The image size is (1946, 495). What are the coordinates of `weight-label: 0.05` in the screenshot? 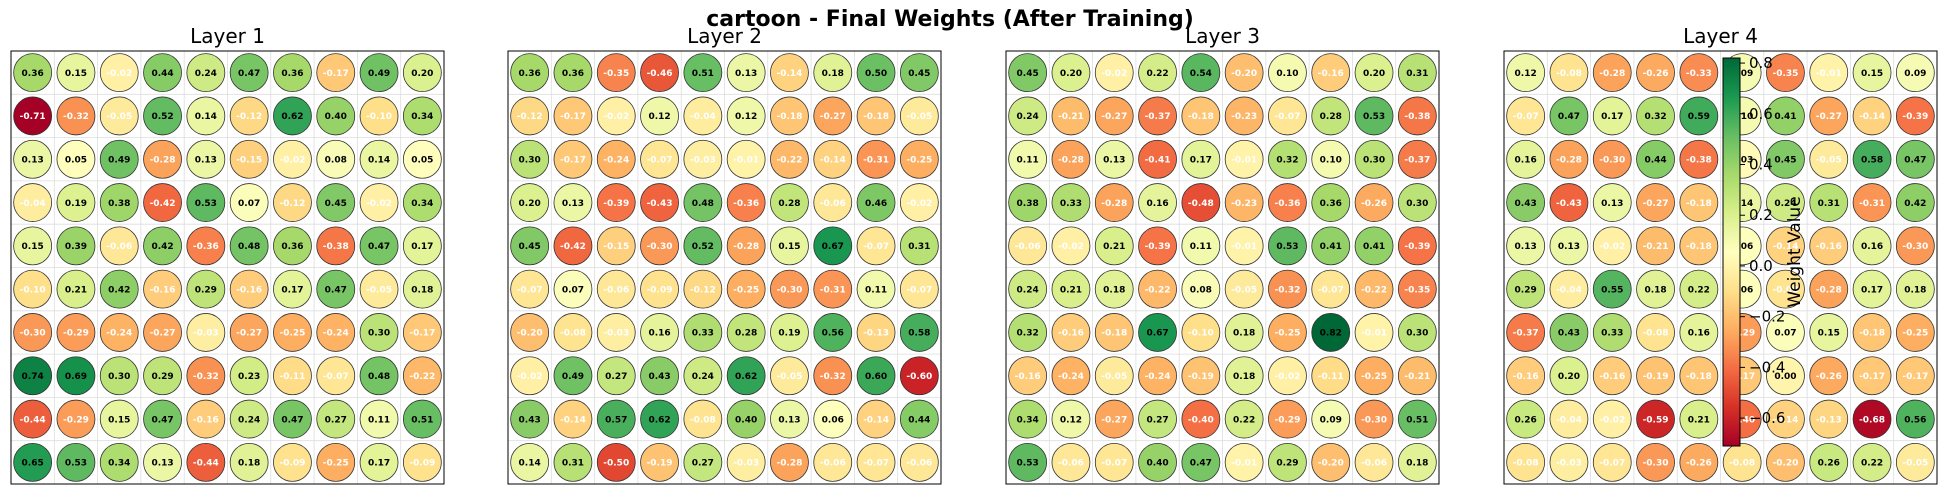 It's located at (76, 160).